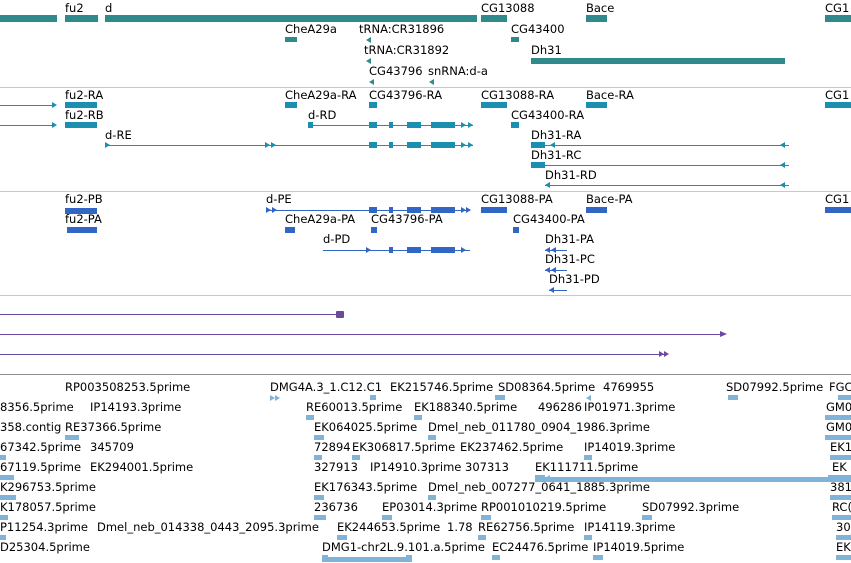 The width and height of the screenshot is (851, 563). Describe the element at coordinates (366, 487) in the screenshot. I see `est-label: EK176343.5prime` at that location.